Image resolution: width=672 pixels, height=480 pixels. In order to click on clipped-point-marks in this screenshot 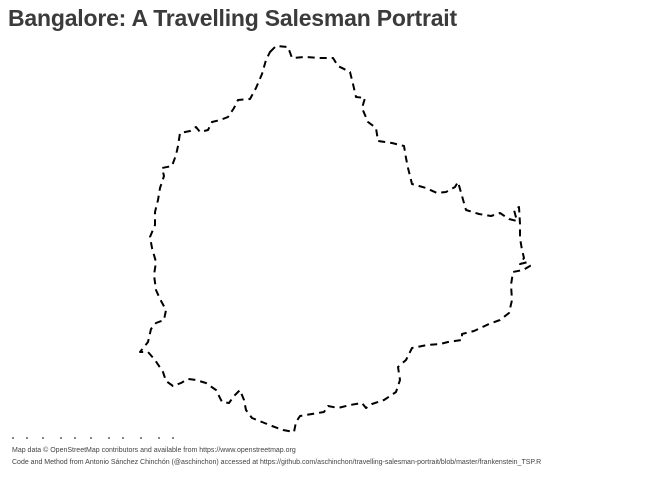, I will do `click(93, 438)`.